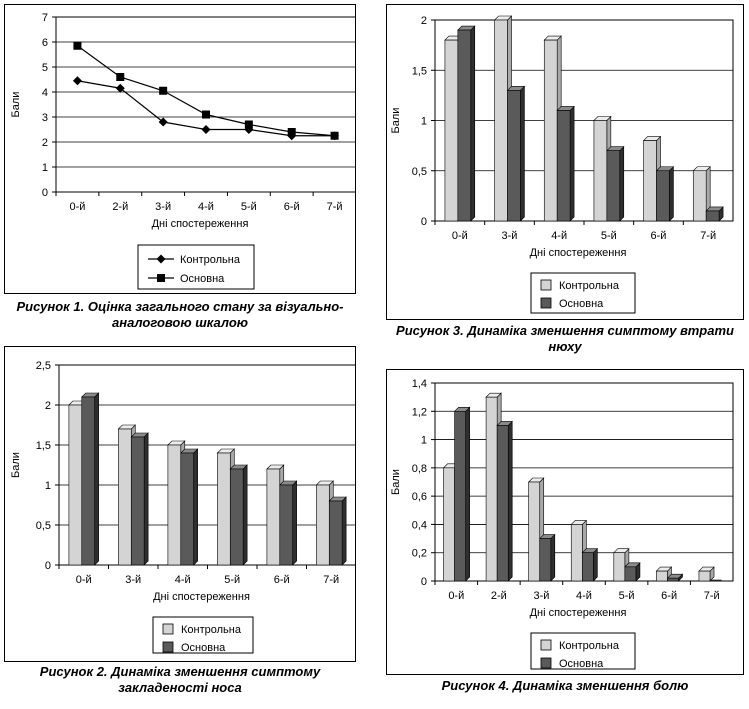  I want to click on y-tick-label: 5, so click(45, 68).